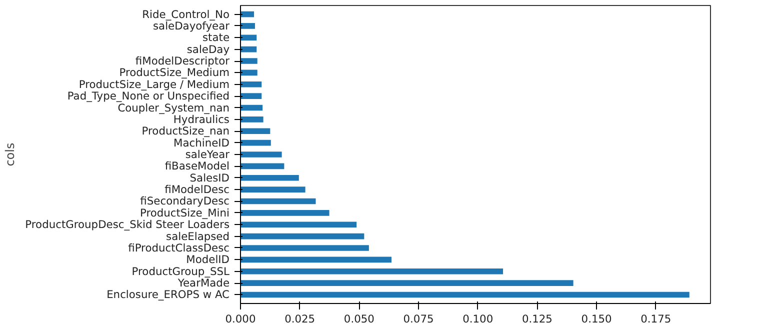 Image resolution: width=768 pixels, height=331 pixels. Describe the element at coordinates (174, 73) in the screenshot. I see `y-tick-label: ProductSize_Medium` at that location.